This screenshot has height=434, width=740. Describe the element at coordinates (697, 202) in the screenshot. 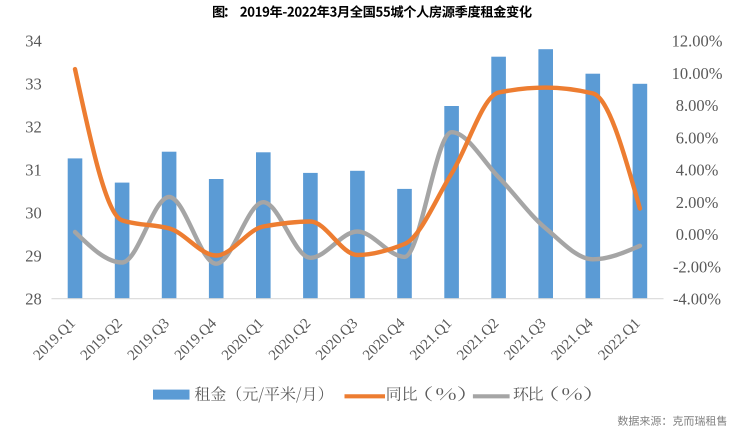

I see `svg-text: 2.00%` at that location.